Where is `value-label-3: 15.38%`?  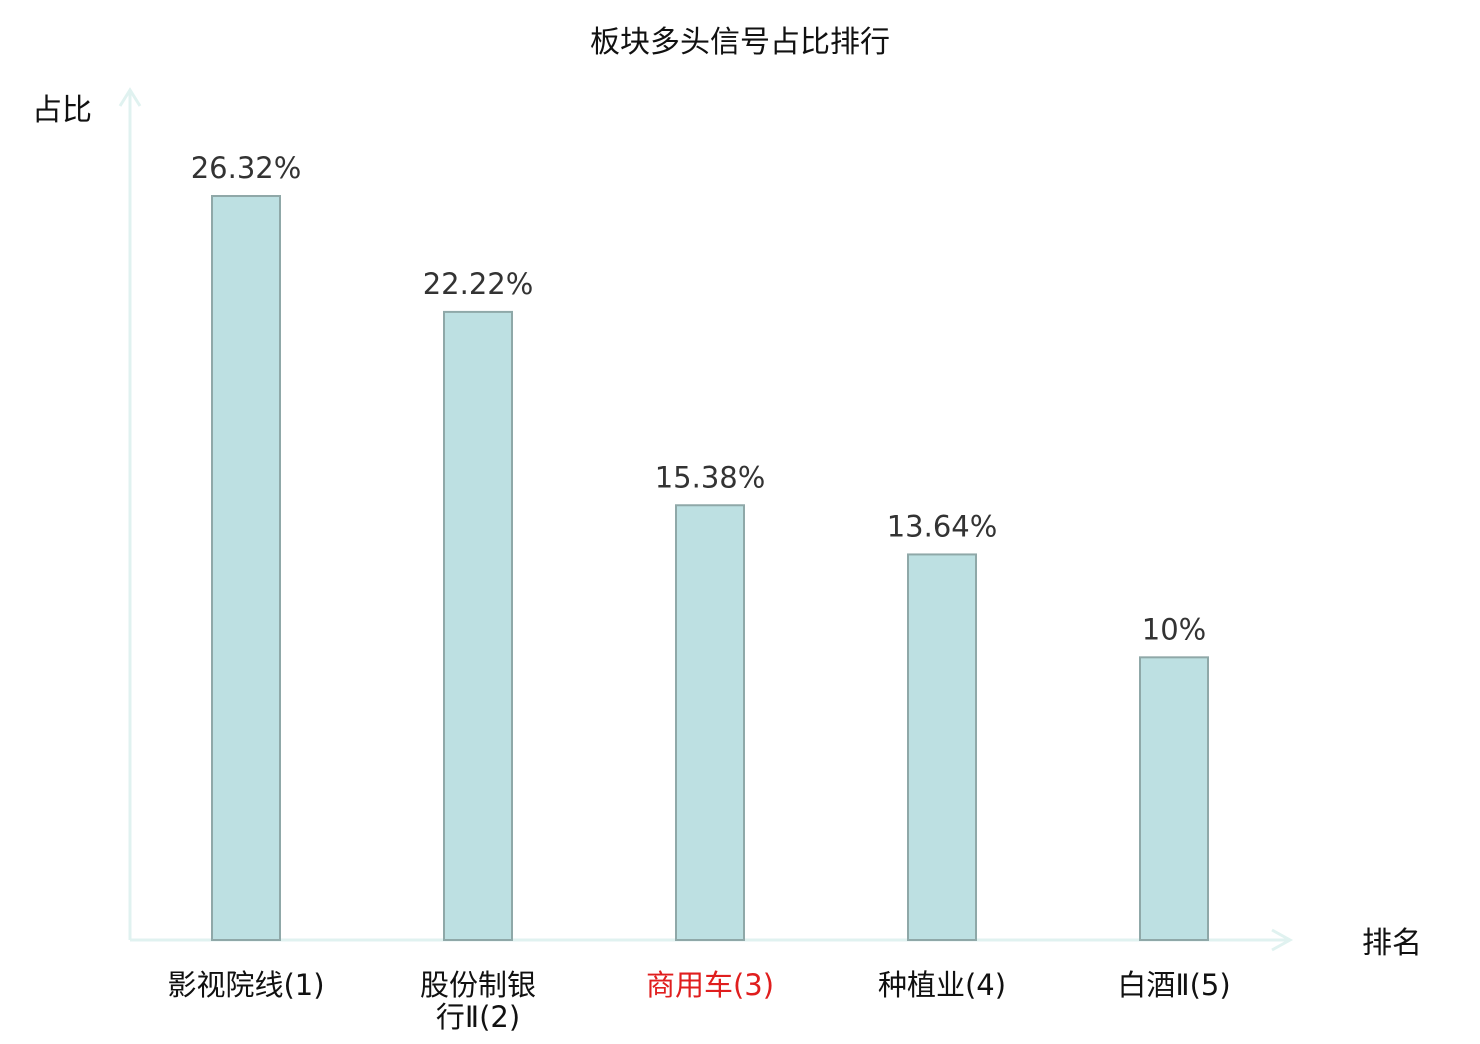
value-label-3: 15.38% is located at coordinates (710, 477).